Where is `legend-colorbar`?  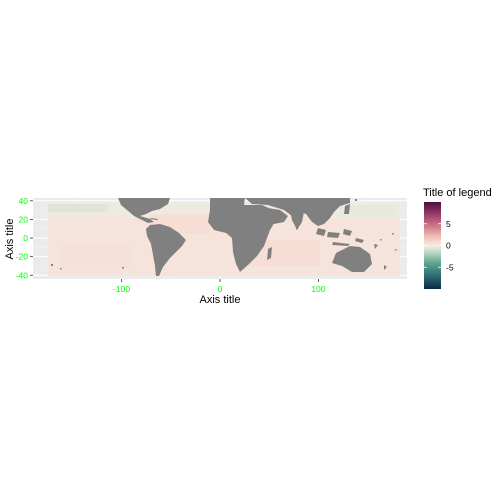 legend-colorbar is located at coordinates (432, 245).